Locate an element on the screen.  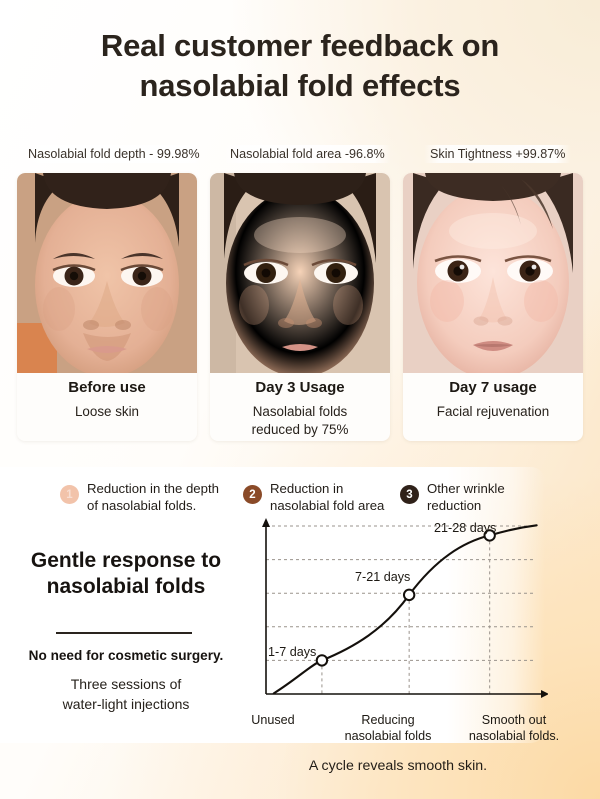
day-7-usage-face-photo is located at coordinates (493, 273).